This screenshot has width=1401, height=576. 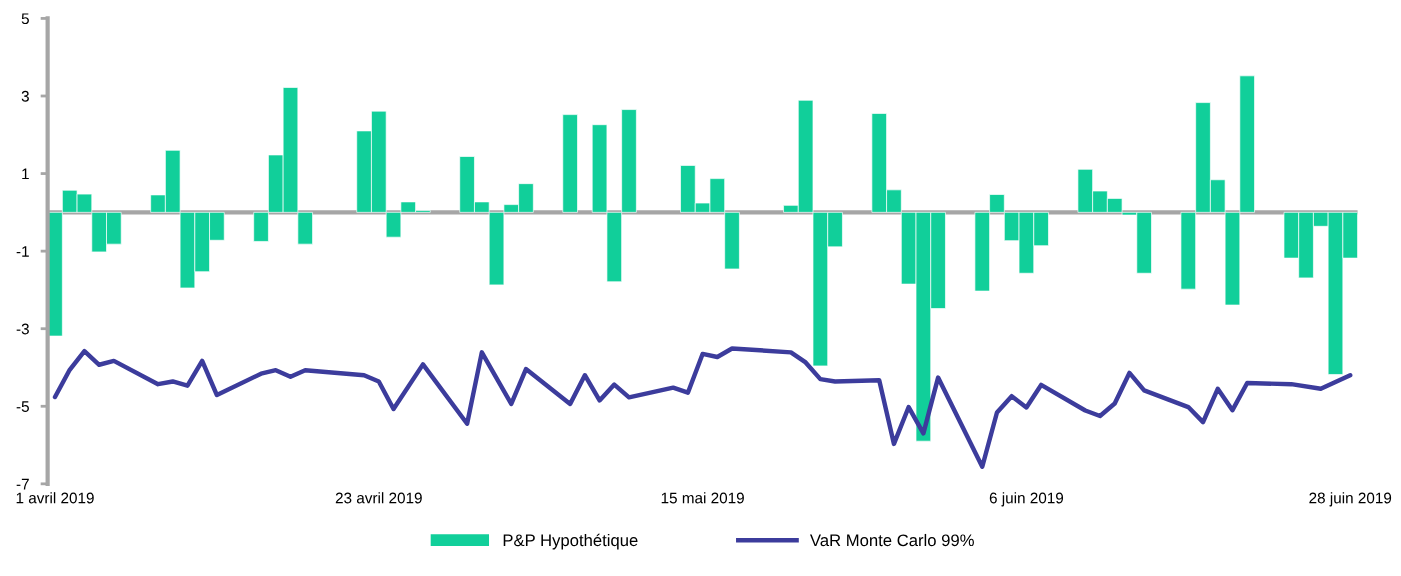 I want to click on x-tick-label: 15 mai 2019, so click(x=702, y=498).